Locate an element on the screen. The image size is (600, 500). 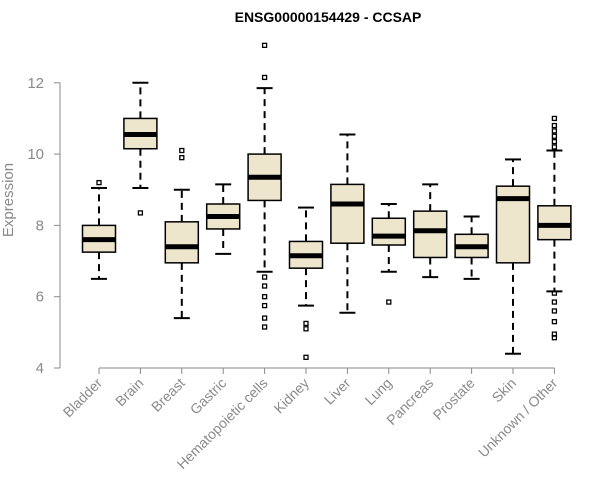
box-kidney is located at coordinates (306, 283).